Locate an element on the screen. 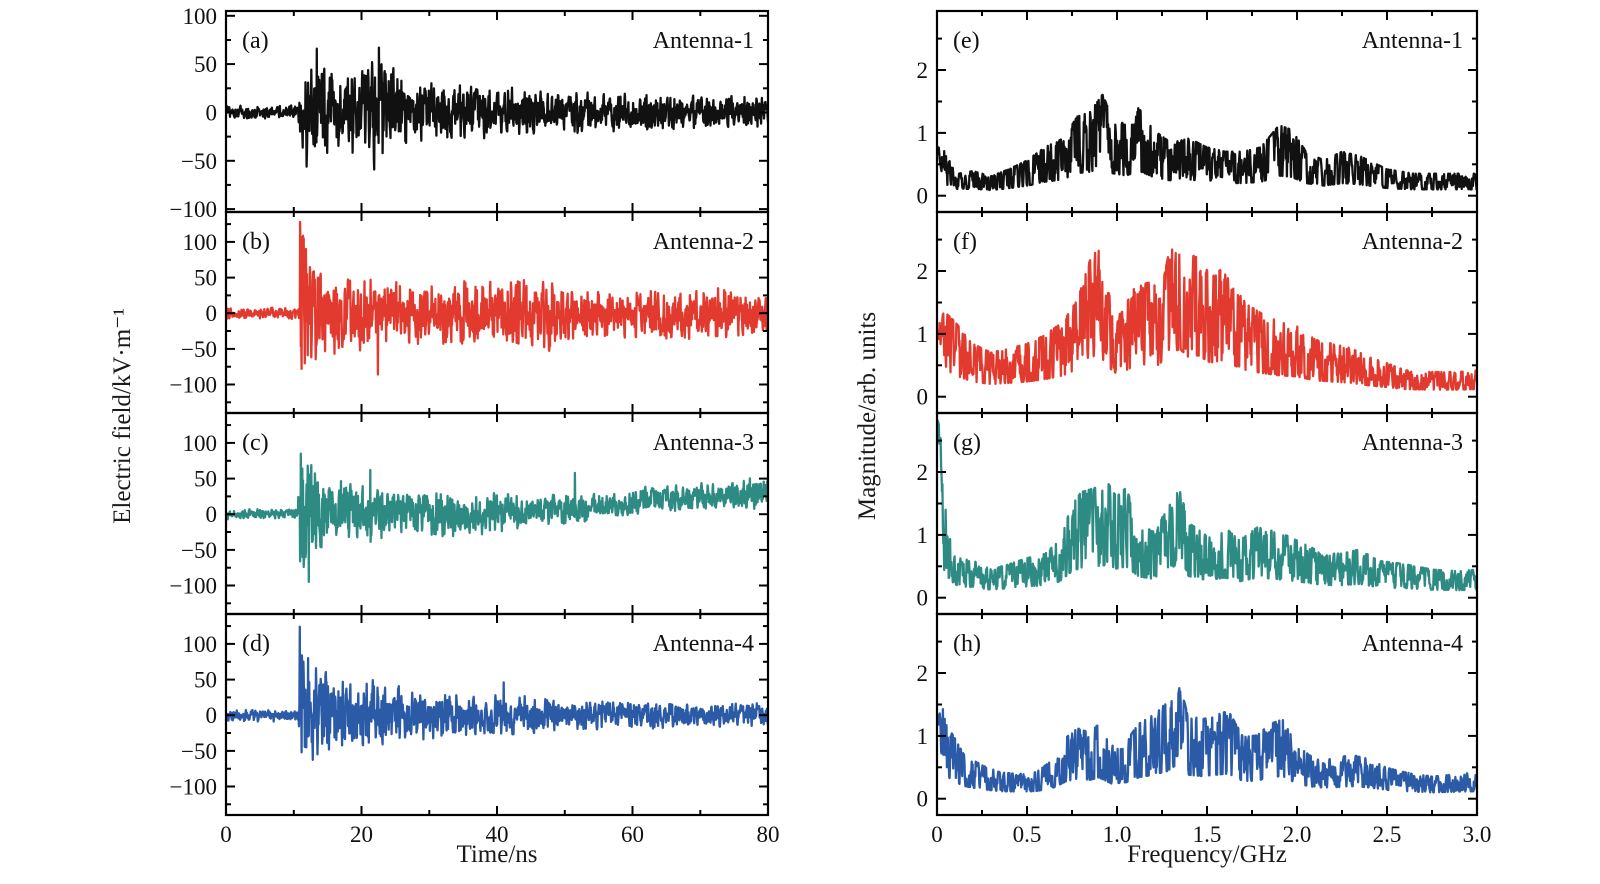 Image resolution: width=1600 pixels, height=884 pixels. panel-d: 0 20 40 60 80 100 50 0 −50 −100 (d) Antenna-4 is located at coordinates (475, 729).